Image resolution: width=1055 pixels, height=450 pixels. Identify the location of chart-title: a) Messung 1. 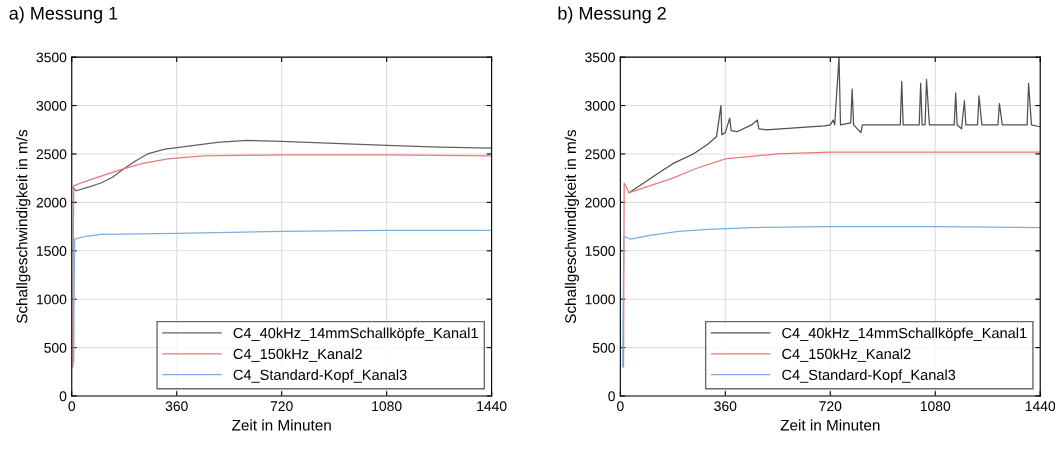
(63, 15).